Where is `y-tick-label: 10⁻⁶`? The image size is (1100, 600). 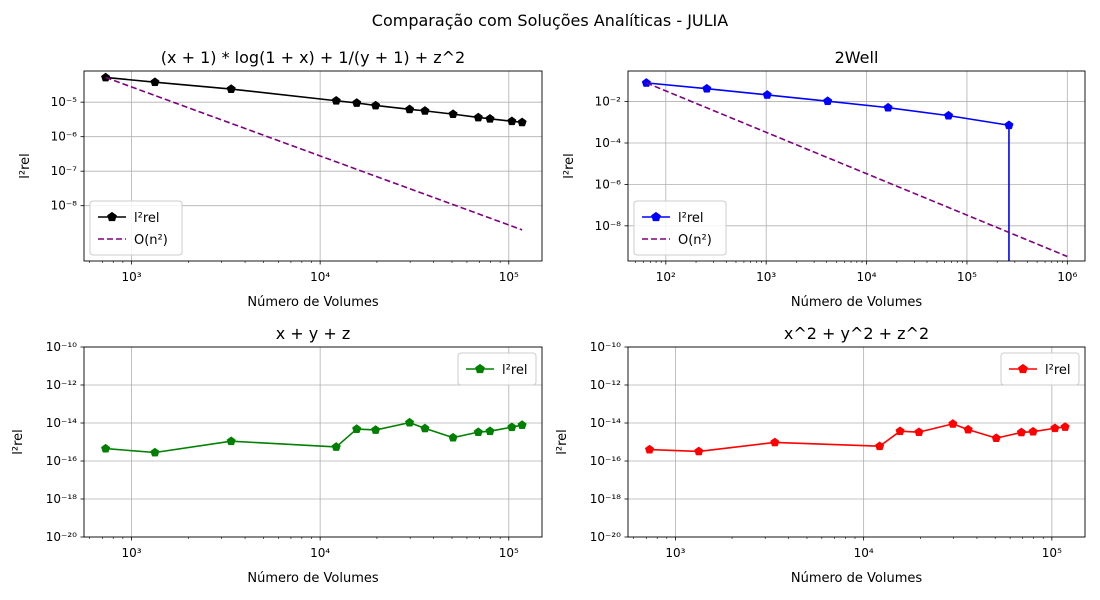 y-tick-label: 10⁻⁶ is located at coordinates (608, 184).